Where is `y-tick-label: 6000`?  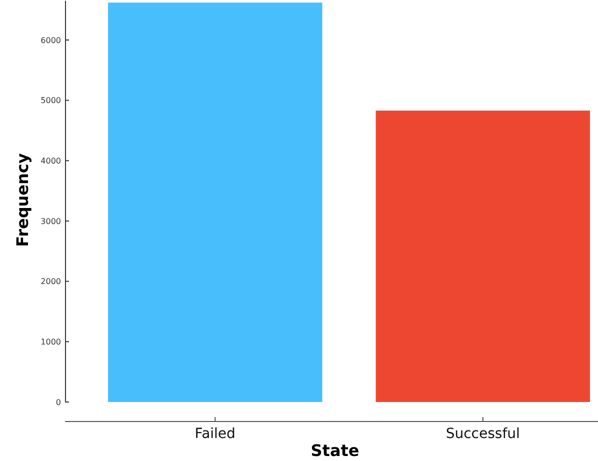 y-tick-label: 6000 is located at coordinates (50, 40).